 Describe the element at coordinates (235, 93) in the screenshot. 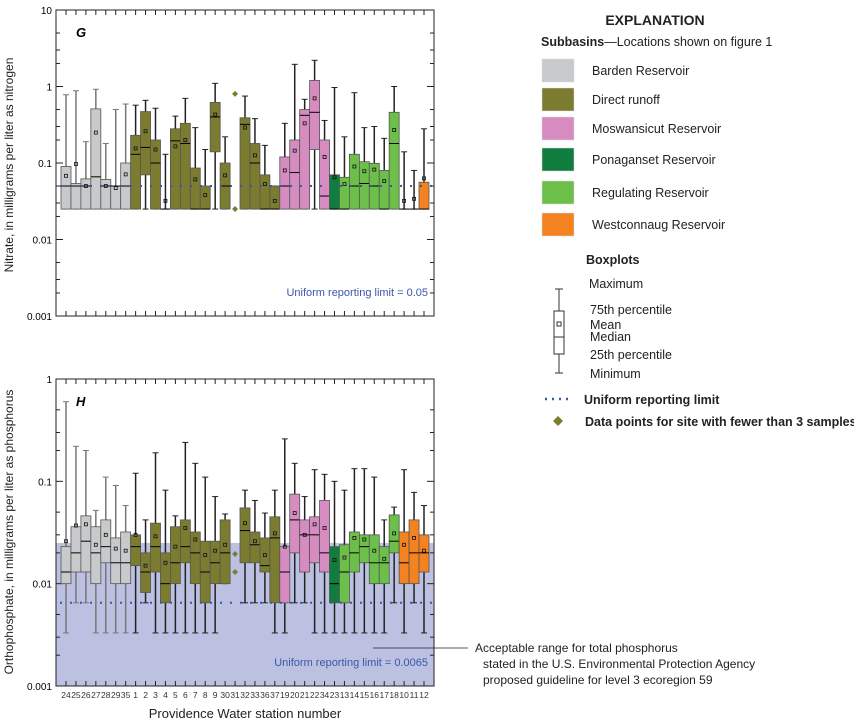

I see `data-point-diamond` at that location.